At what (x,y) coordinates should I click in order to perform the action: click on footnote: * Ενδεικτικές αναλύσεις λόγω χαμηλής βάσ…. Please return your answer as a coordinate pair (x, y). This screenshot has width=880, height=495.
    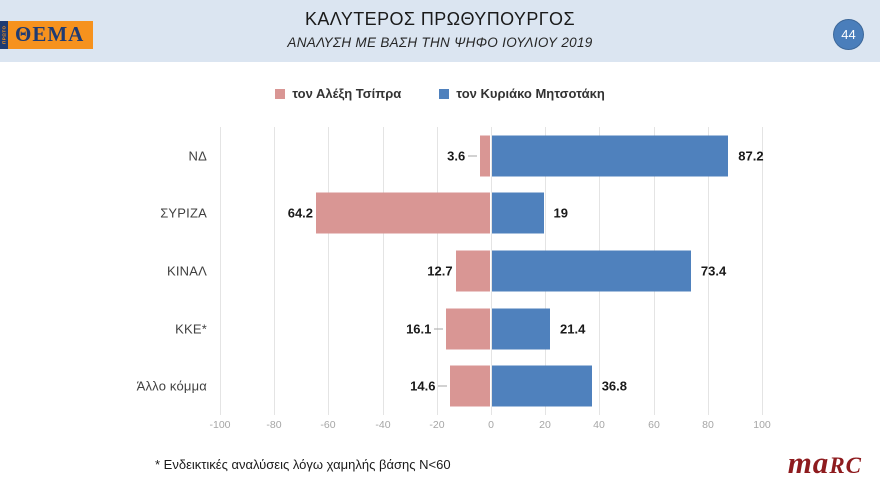
    Looking at the image, I should click on (303, 464).